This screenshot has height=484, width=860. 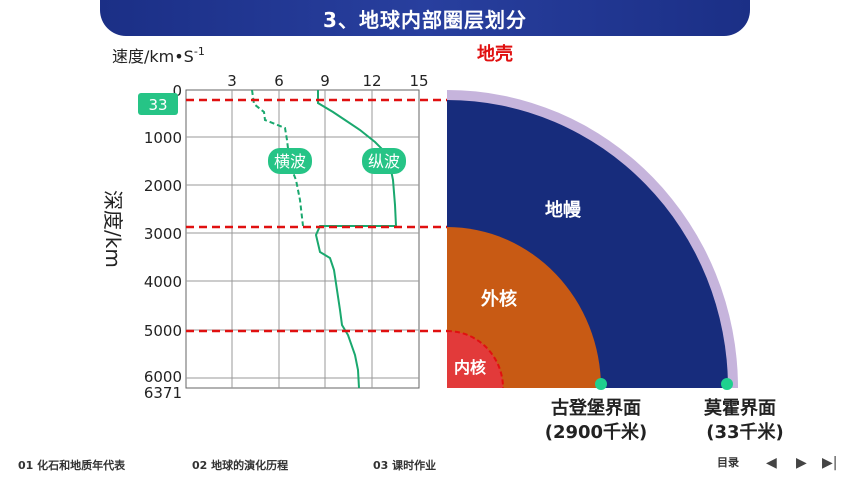 What do you see at coordinates (801, 463) in the screenshot?
I see `next-page-icon: ▶` at bounding box center [801, 463].